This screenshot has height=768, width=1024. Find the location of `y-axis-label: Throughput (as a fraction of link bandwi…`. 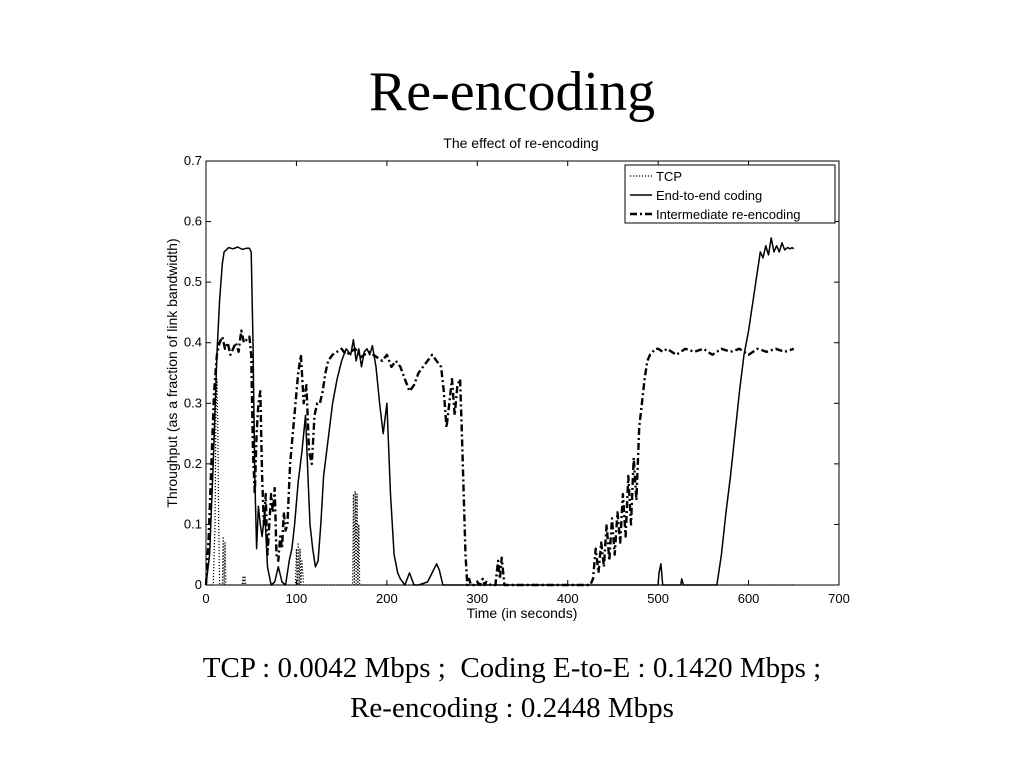

y-axis-label: Throughput (as a fraction of link bandwi… is located at coordinates (172, 372).